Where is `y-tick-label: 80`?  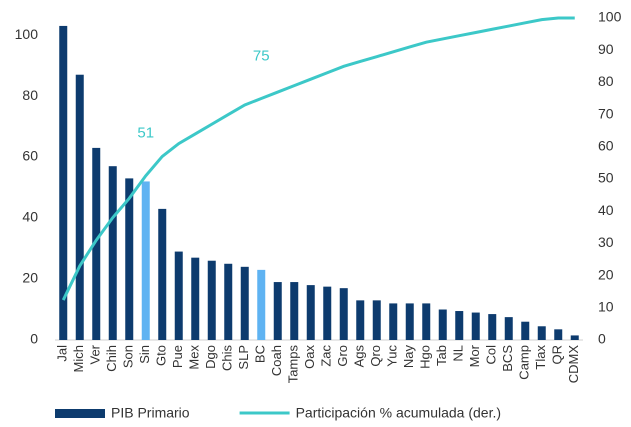 y-tick-label: 80 is located at coordinates (30, 95).